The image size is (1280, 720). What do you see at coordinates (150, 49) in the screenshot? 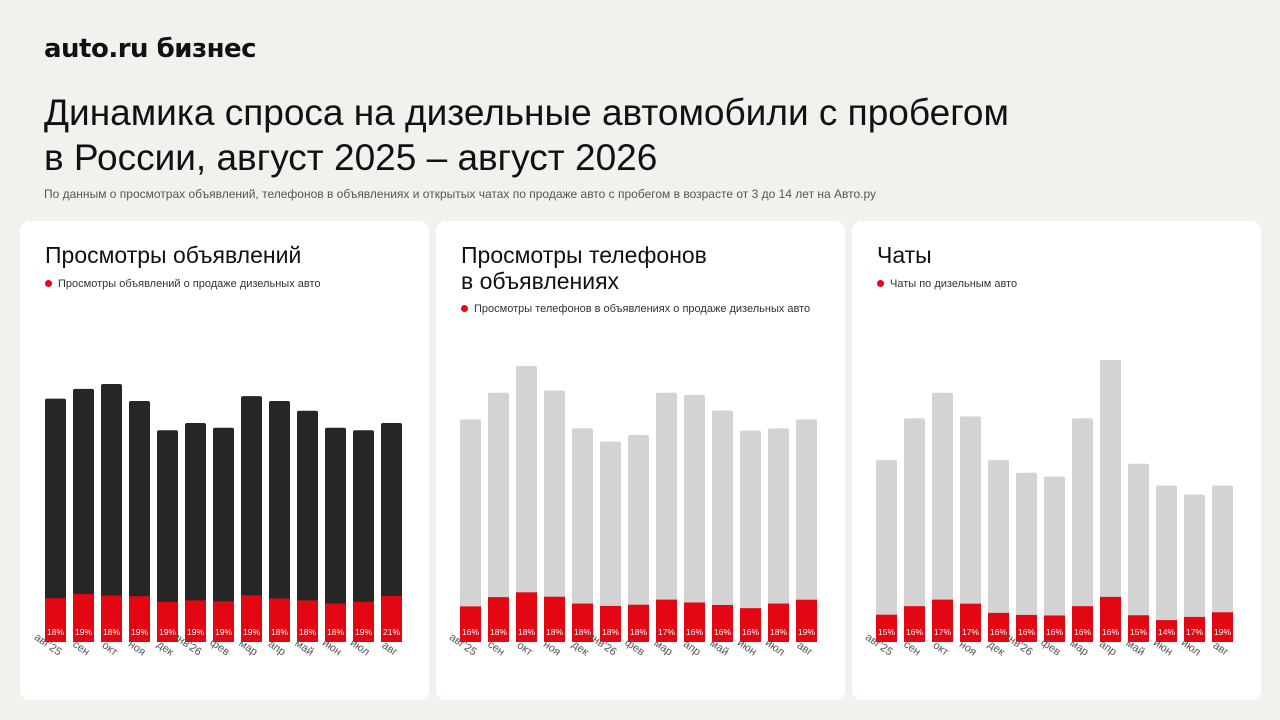
I see `logo: auto.ru бизнес` at bounding box center [150, 49].